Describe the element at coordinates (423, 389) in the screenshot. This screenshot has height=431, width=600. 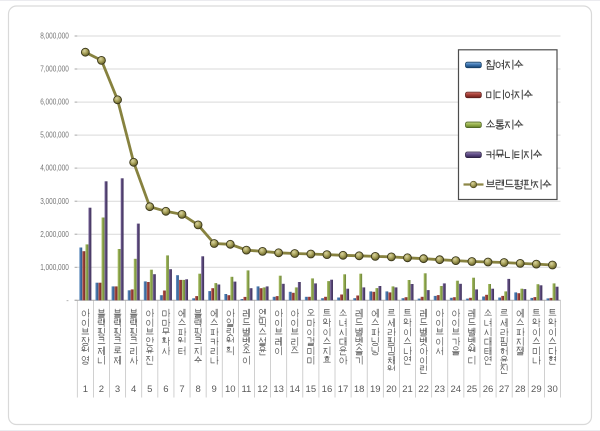
I see `svg-text: 22` at that location.